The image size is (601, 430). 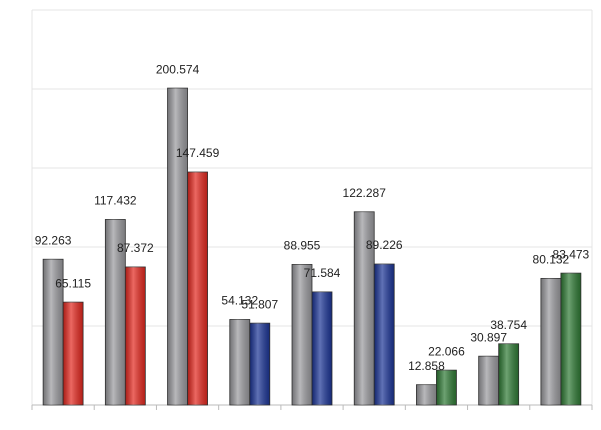 I want to click on value-label: 92.263, so click(x=53, y=240).